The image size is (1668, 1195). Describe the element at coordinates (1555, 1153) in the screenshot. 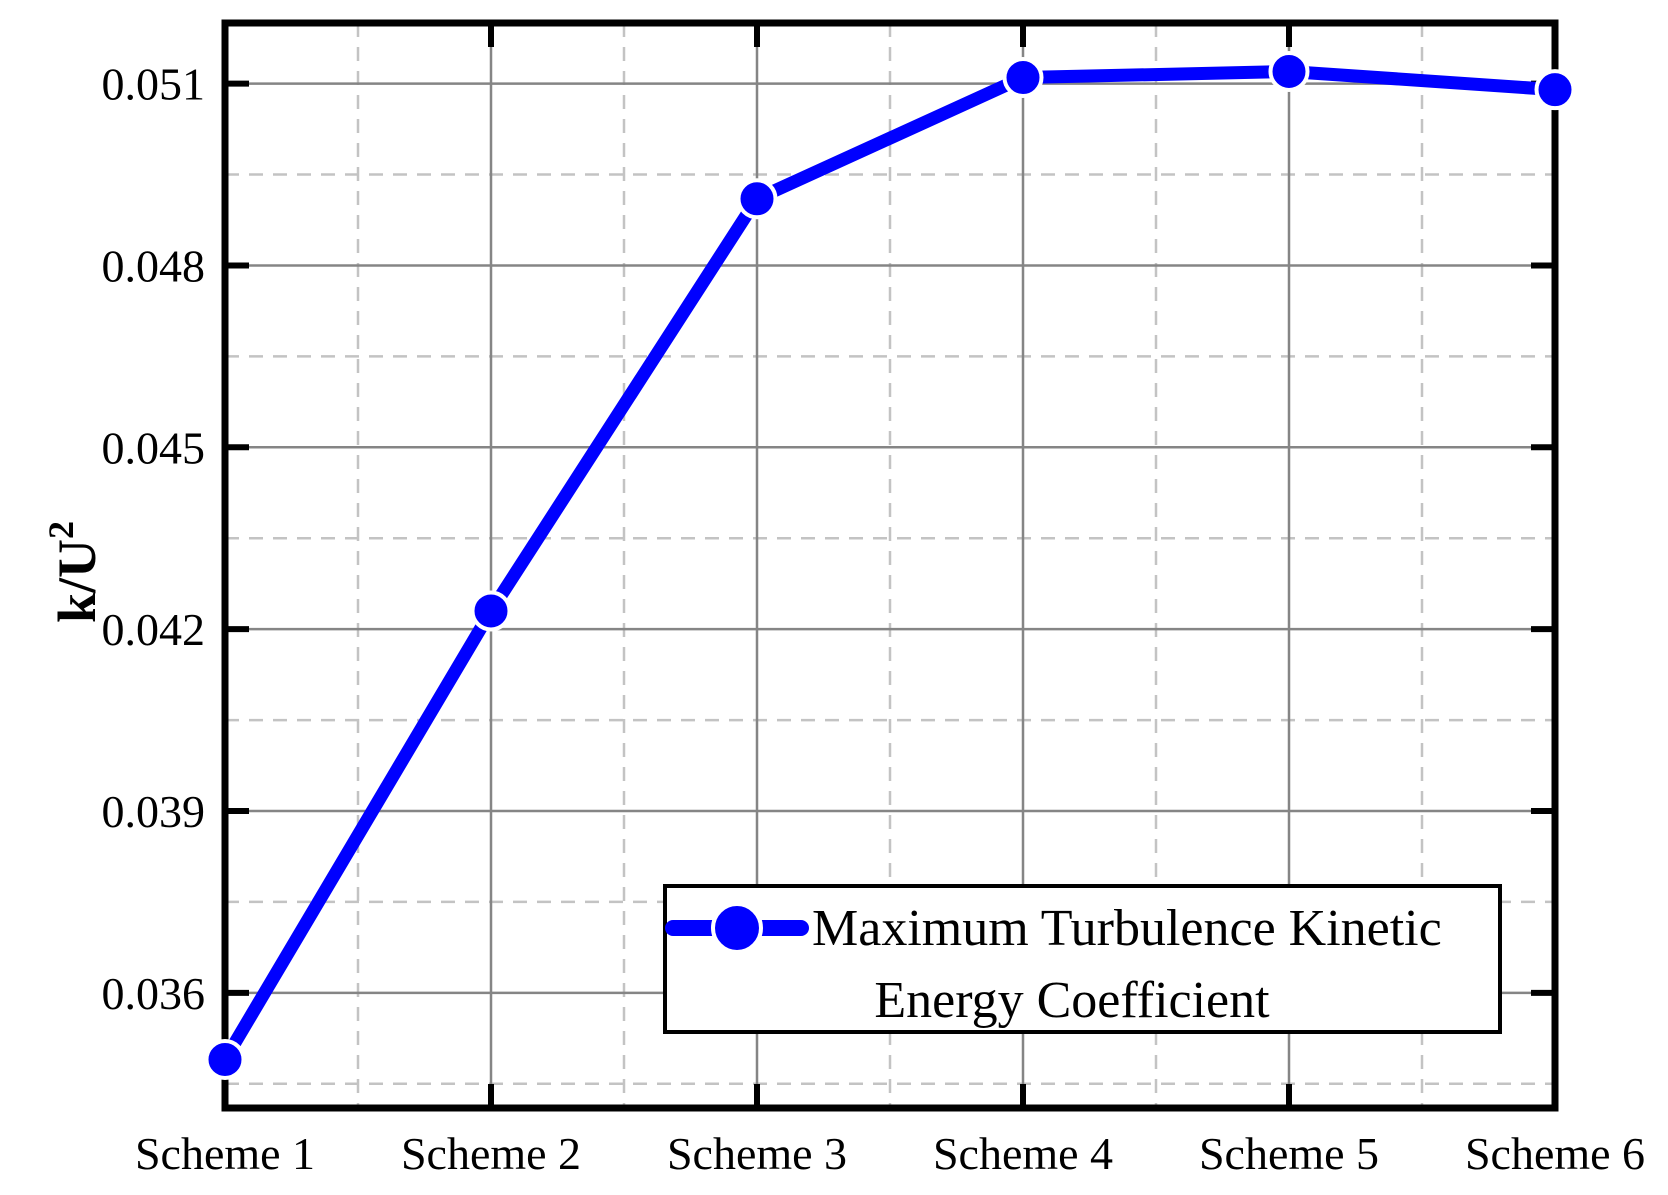

I see `x-category-label: Scheme 6` at that location.